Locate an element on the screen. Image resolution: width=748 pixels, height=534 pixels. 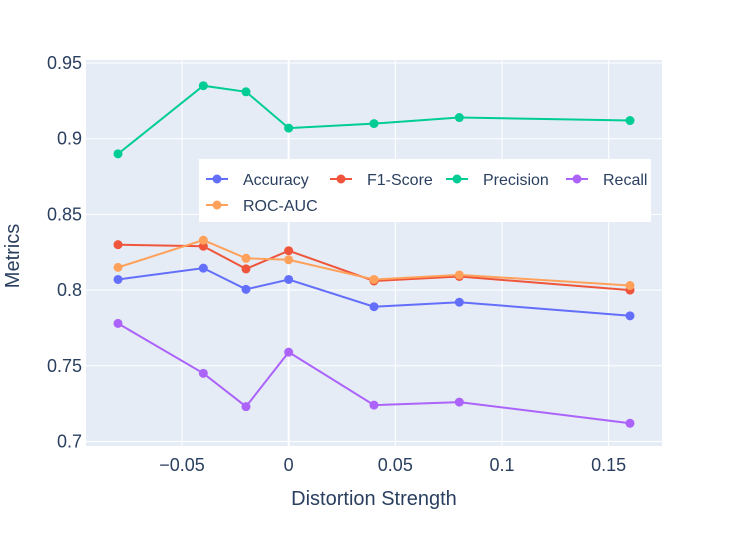
y-tick-label: 0.8 is located at coordinates (69, 290).